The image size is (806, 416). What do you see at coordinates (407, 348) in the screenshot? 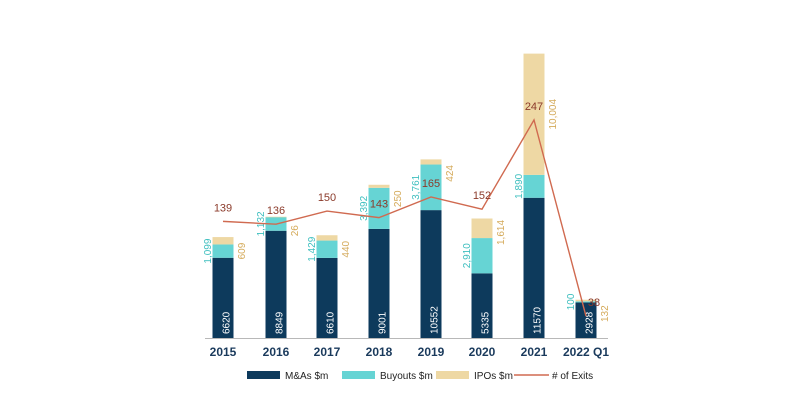
I see `x-axis: 2015 2016 2017 2018 2019 2020 2021 2022 Q1` at bounding box center [407, 348].